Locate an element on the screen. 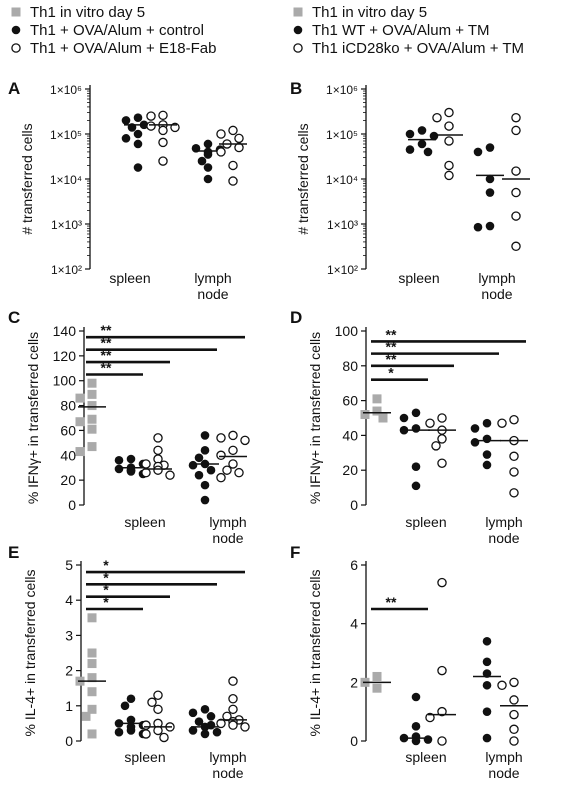 The height and width of the screenshot is (793, 561). legend-label: Th1 WT + OVA/Alum + TM is located at coordinates (401, 30).